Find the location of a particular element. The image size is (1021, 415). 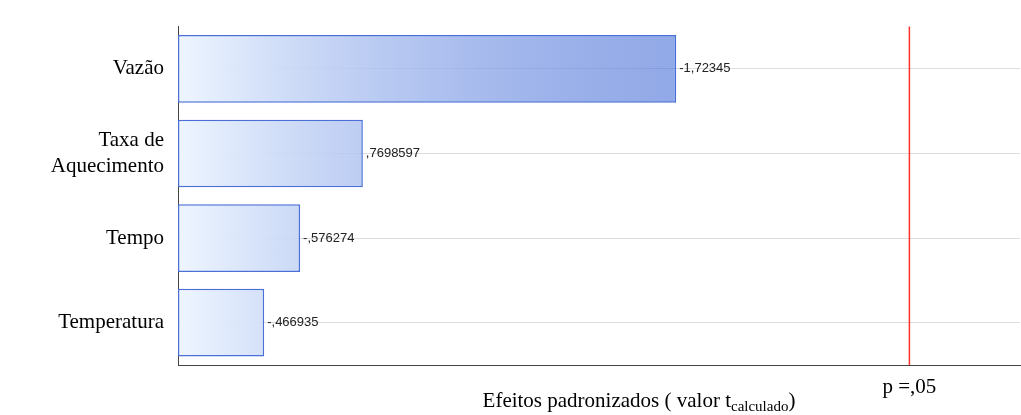

ref-line-label: p =,05 is located at coordinates (909, 386).